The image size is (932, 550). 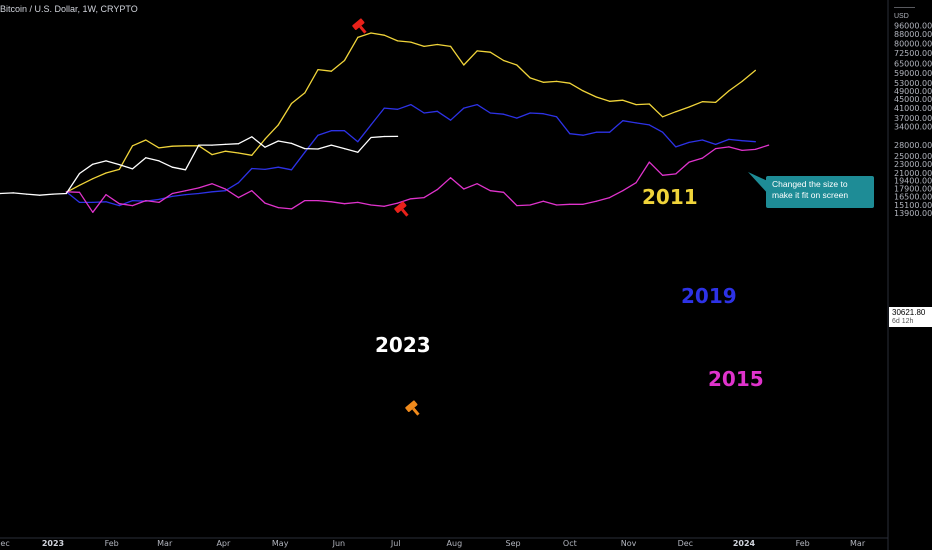 What do you see at coordinates (913, 164) in the screenshot?
I see `y-tick-label: 23000.00` at bounding box center [913, 164].